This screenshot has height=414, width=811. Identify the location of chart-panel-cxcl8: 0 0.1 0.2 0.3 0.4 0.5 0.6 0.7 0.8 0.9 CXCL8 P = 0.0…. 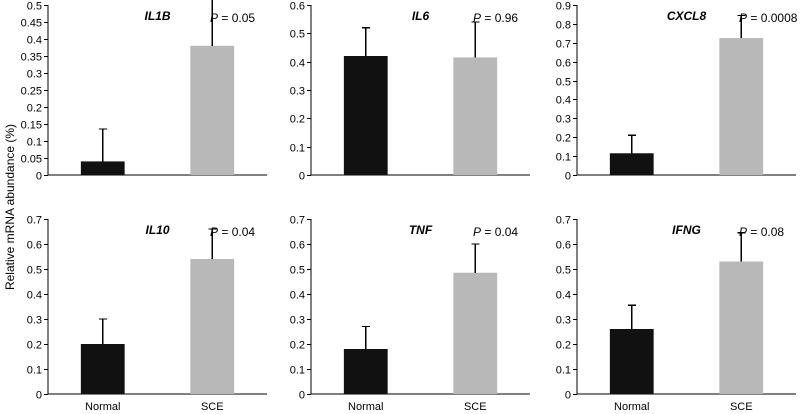
(677, 92).